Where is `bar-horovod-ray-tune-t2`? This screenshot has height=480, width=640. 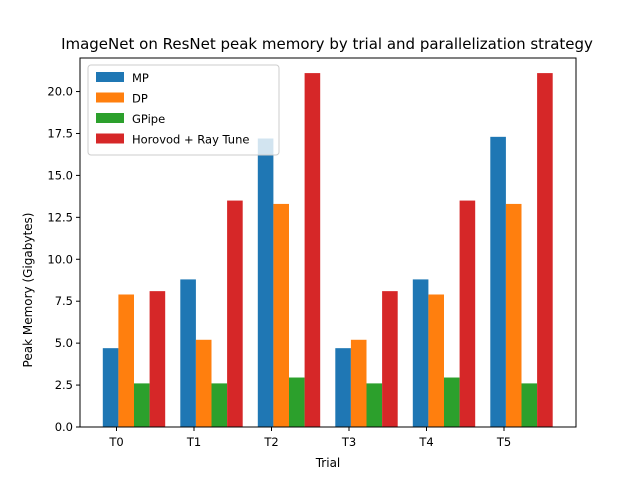 bar-horovod-ray-tune-t2 is located at coordinates (312, 250).